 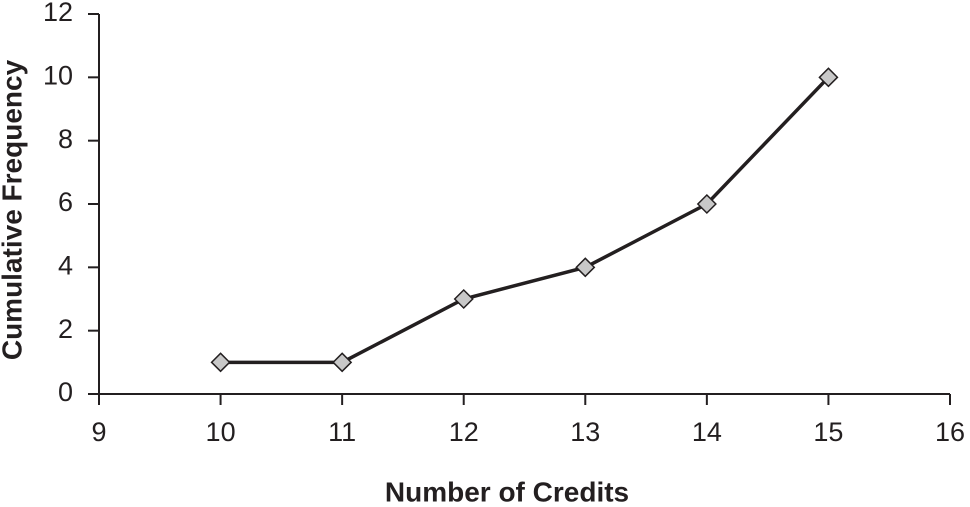 I want to click on x-axis-title: Number of Credits, so click(x=507, y=491).